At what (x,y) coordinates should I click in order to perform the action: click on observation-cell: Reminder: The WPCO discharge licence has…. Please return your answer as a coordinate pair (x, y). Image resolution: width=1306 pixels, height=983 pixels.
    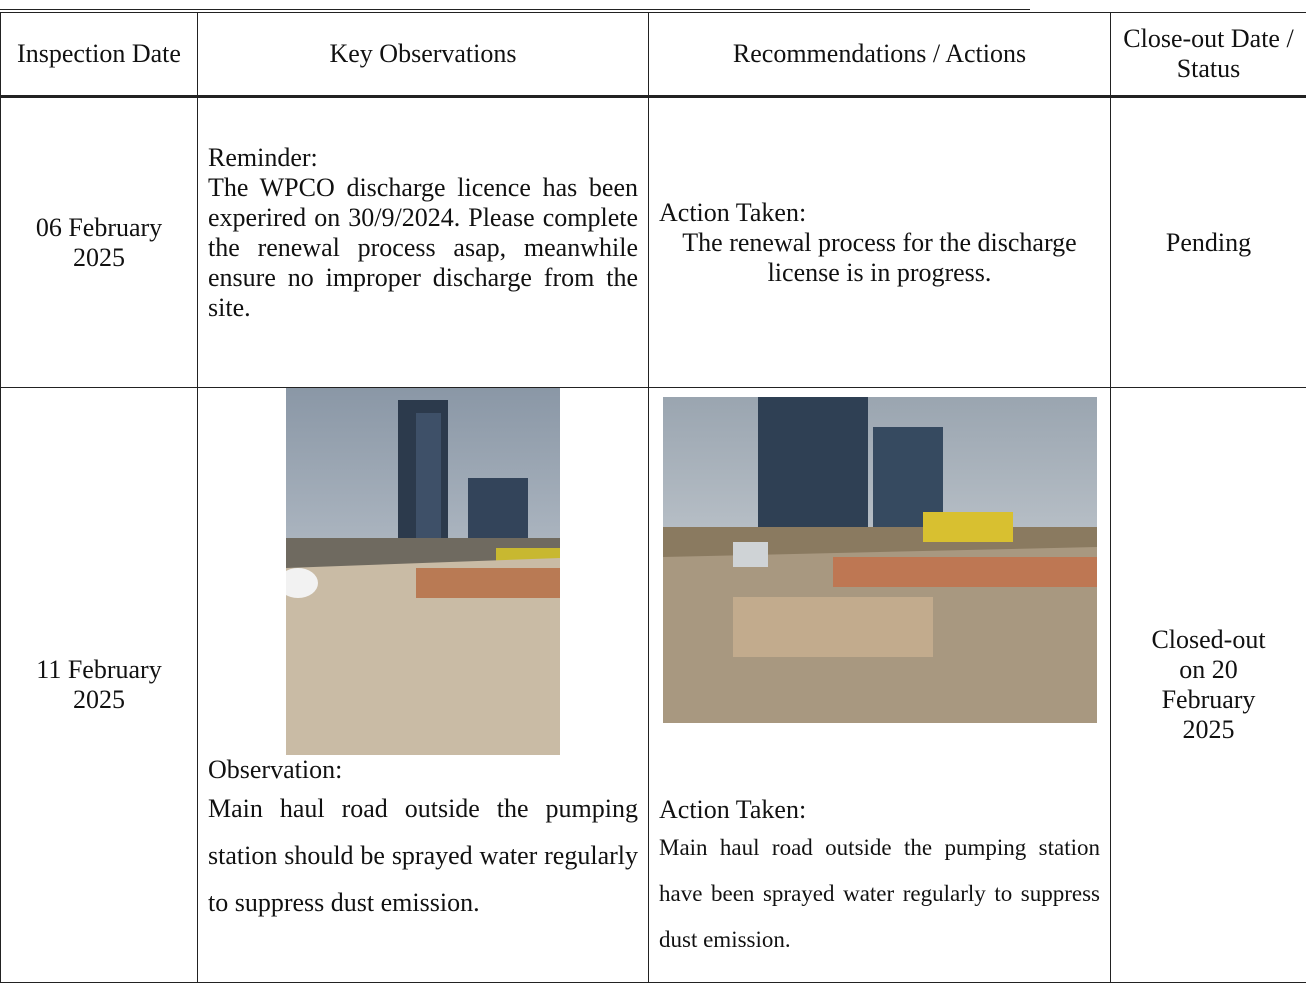
    Looking at the image, I should click on (423, 242).